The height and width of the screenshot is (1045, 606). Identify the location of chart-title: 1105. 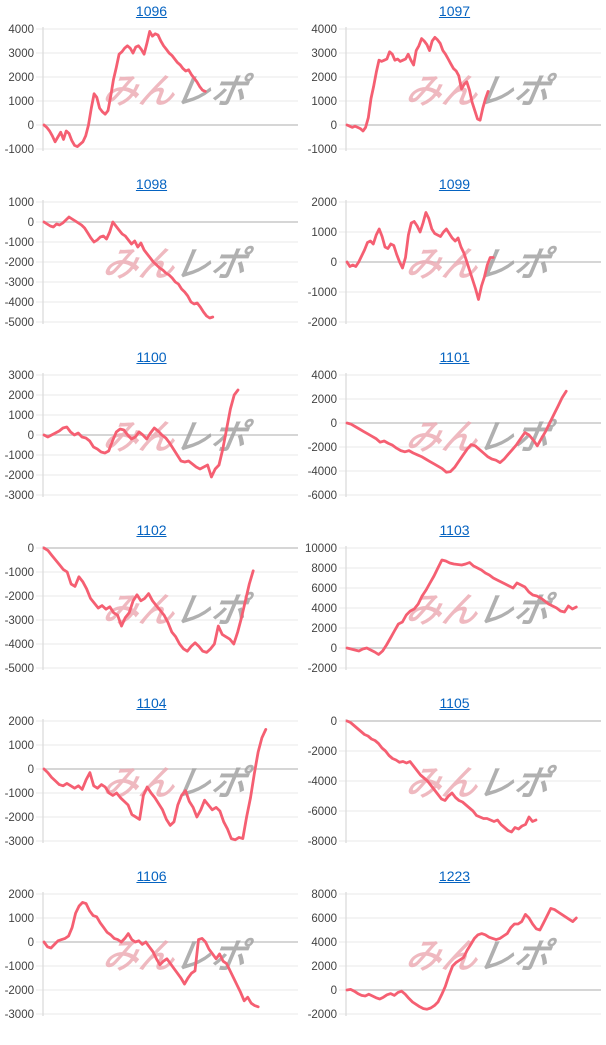
(454, 704).